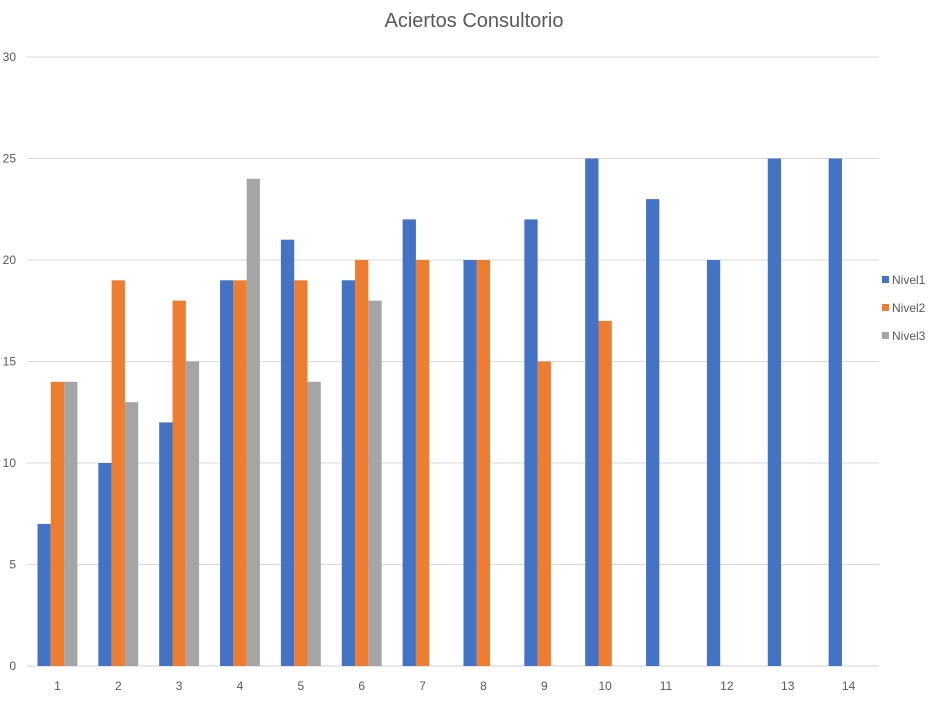  Describe the element at coordinates (118, 686) in the screenshot. I see `x-tick-label: 2` at that location.